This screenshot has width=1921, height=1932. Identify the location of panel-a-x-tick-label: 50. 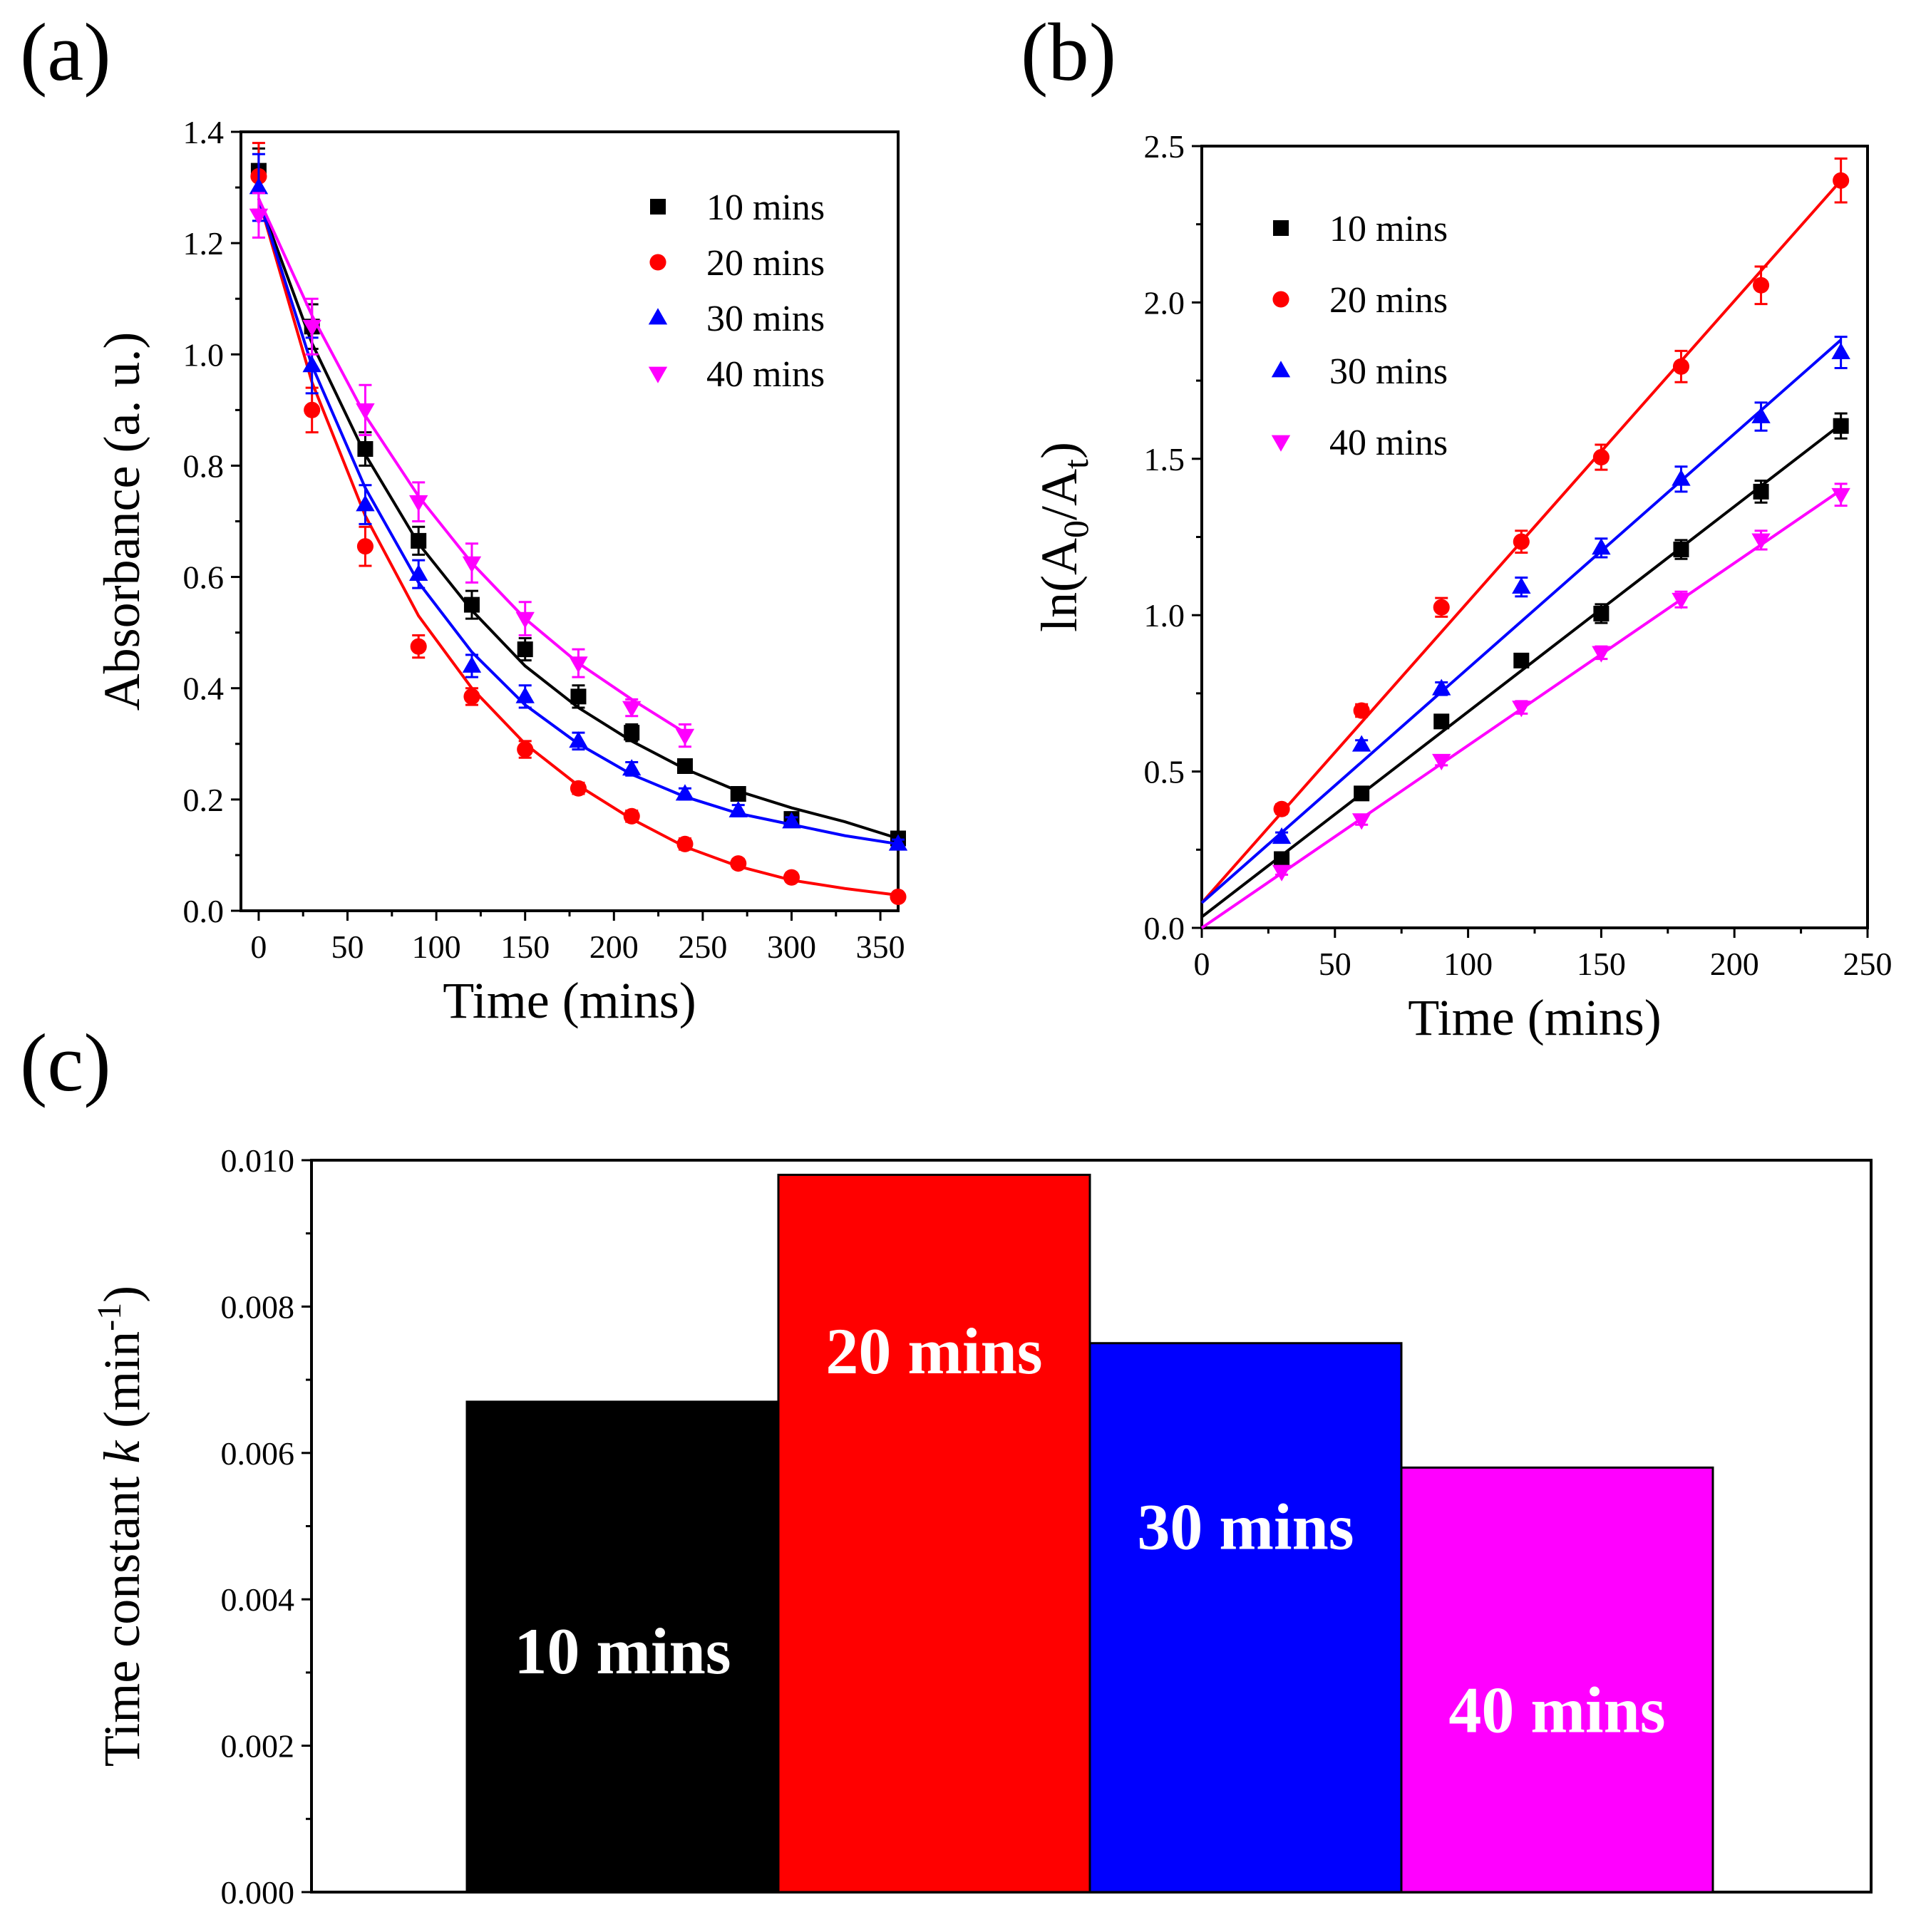
(347, 947).